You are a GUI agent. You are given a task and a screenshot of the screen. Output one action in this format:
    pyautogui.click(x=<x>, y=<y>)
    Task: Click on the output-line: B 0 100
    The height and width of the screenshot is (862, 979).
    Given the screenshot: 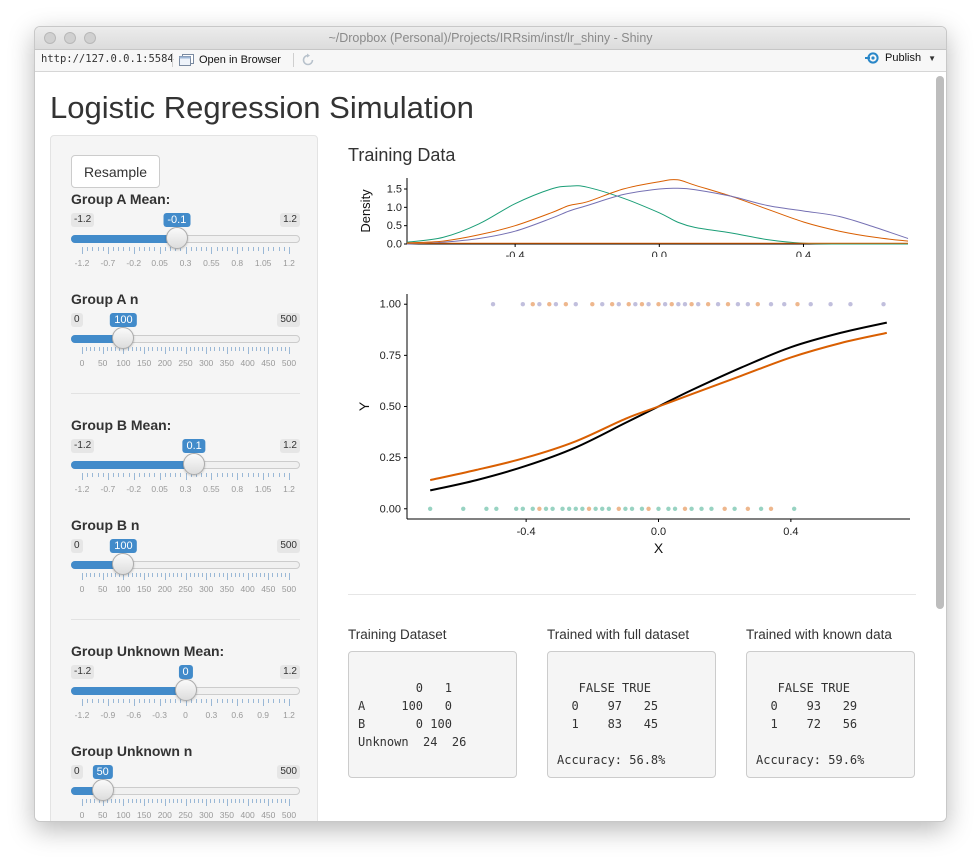 What is the action you would take?
    pyautogui.click(x=405, y=724)
    